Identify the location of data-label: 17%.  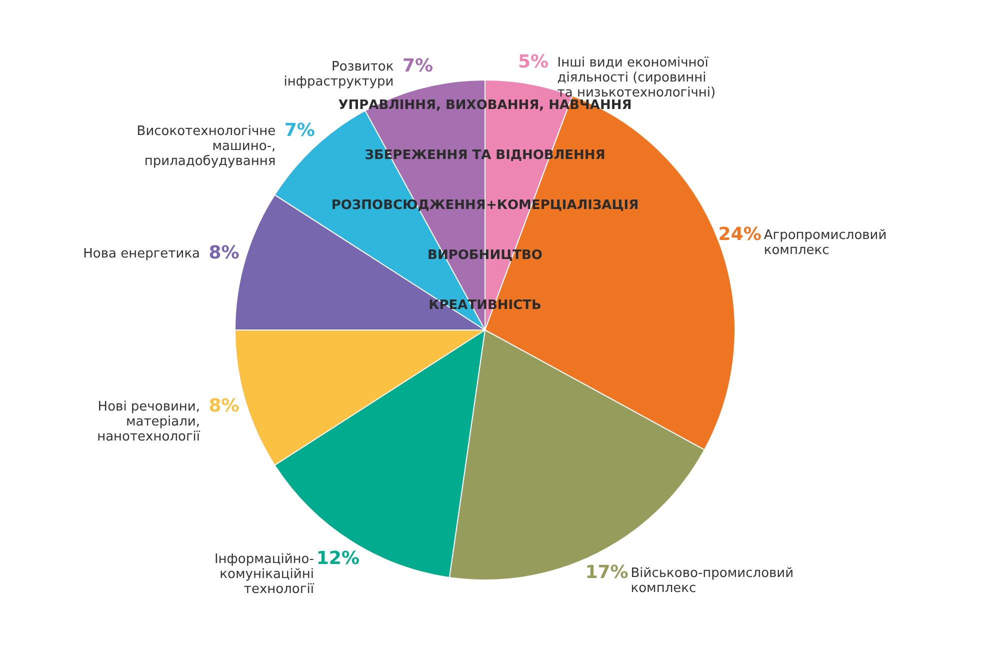
(606, 573).